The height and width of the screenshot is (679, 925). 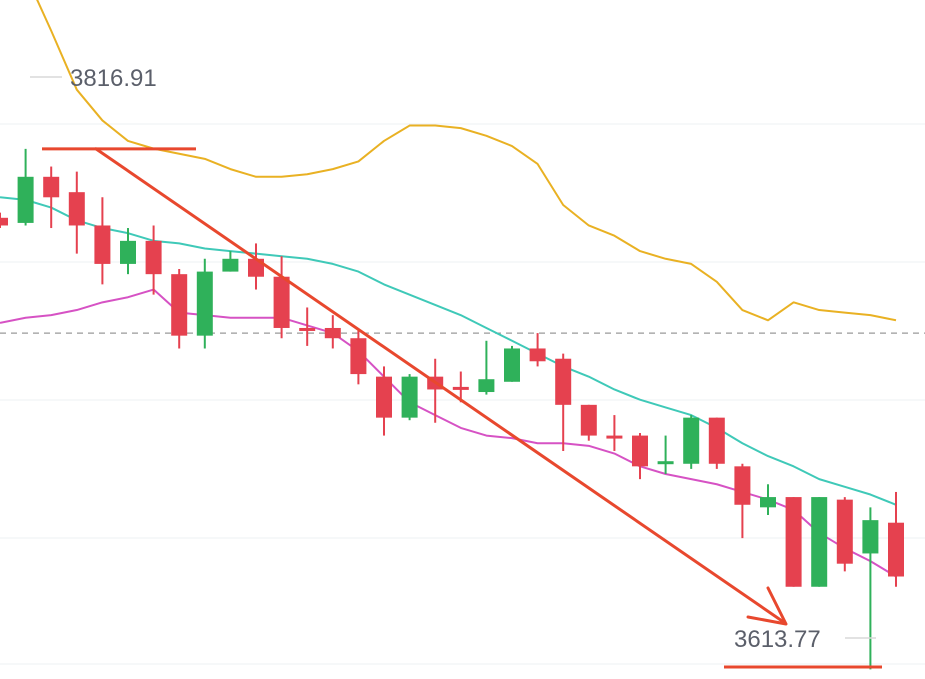 I want to click on trend-arrow-head, so click(x=767, y=606).